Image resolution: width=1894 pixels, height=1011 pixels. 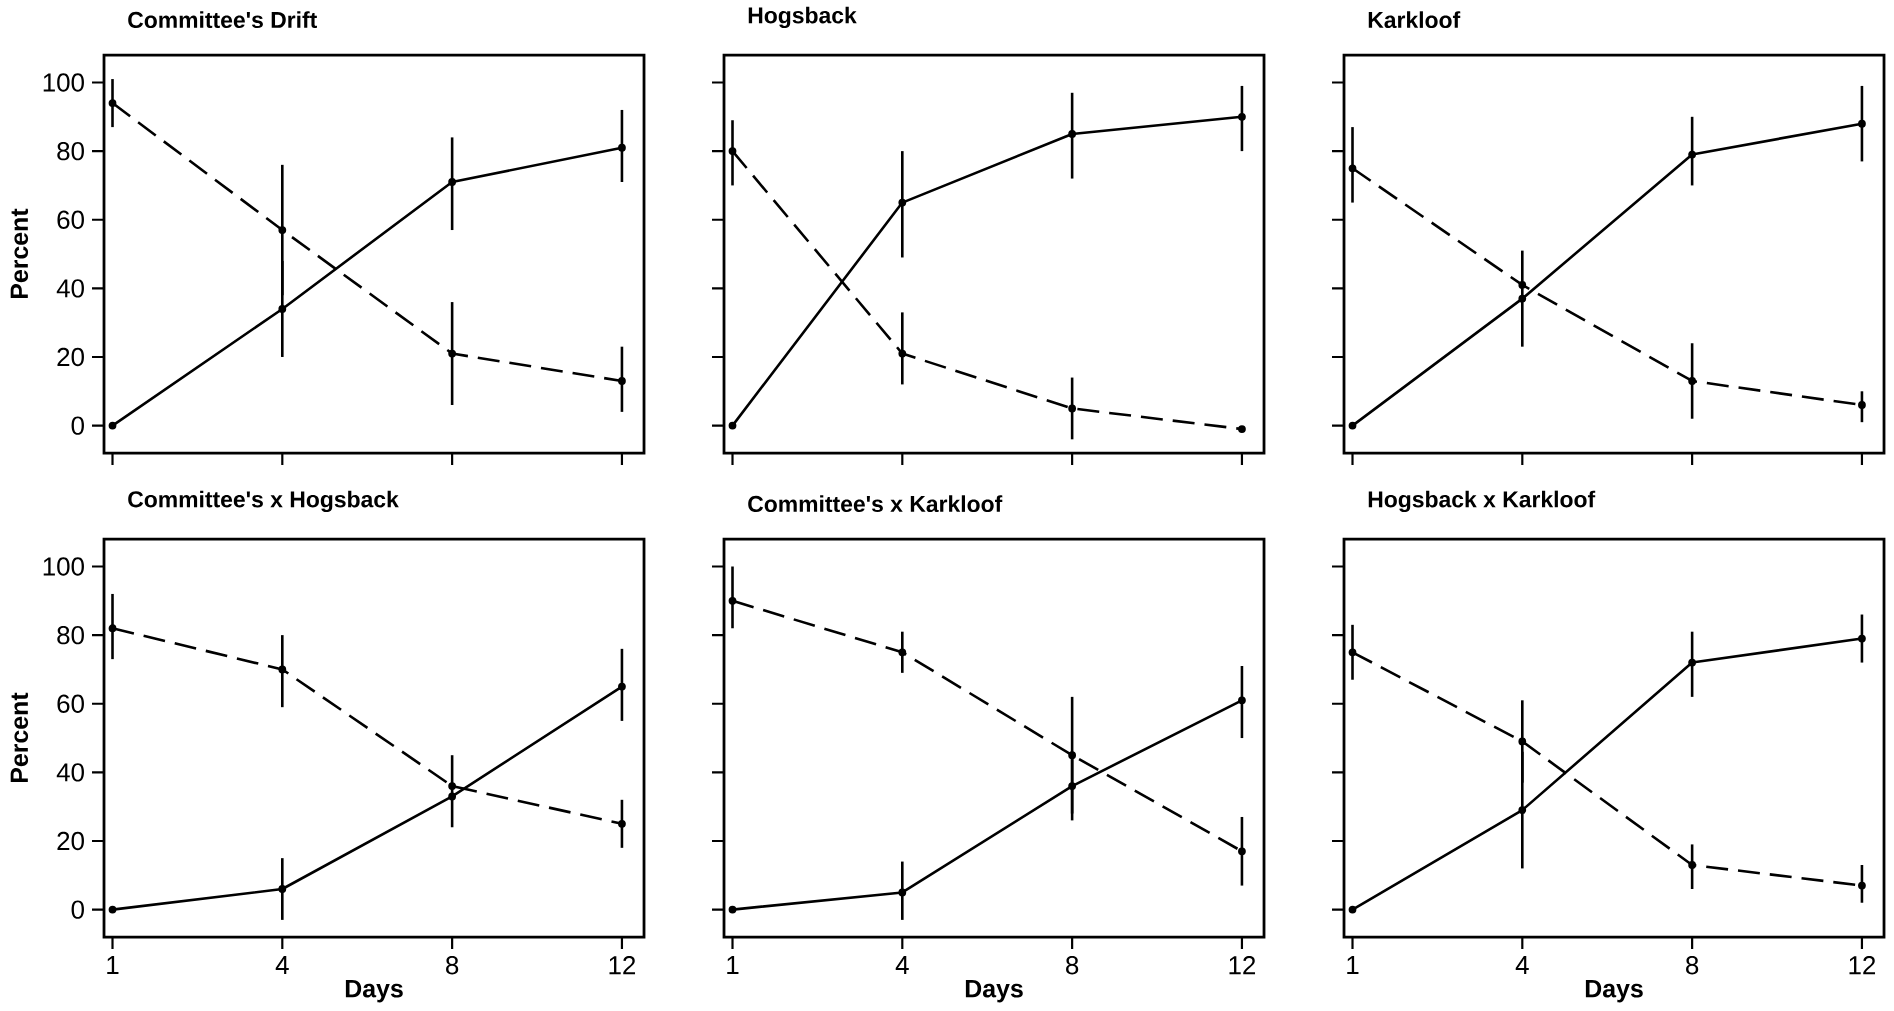 I want to click on chart-title: Hogsback, so click(x=802, y=17).